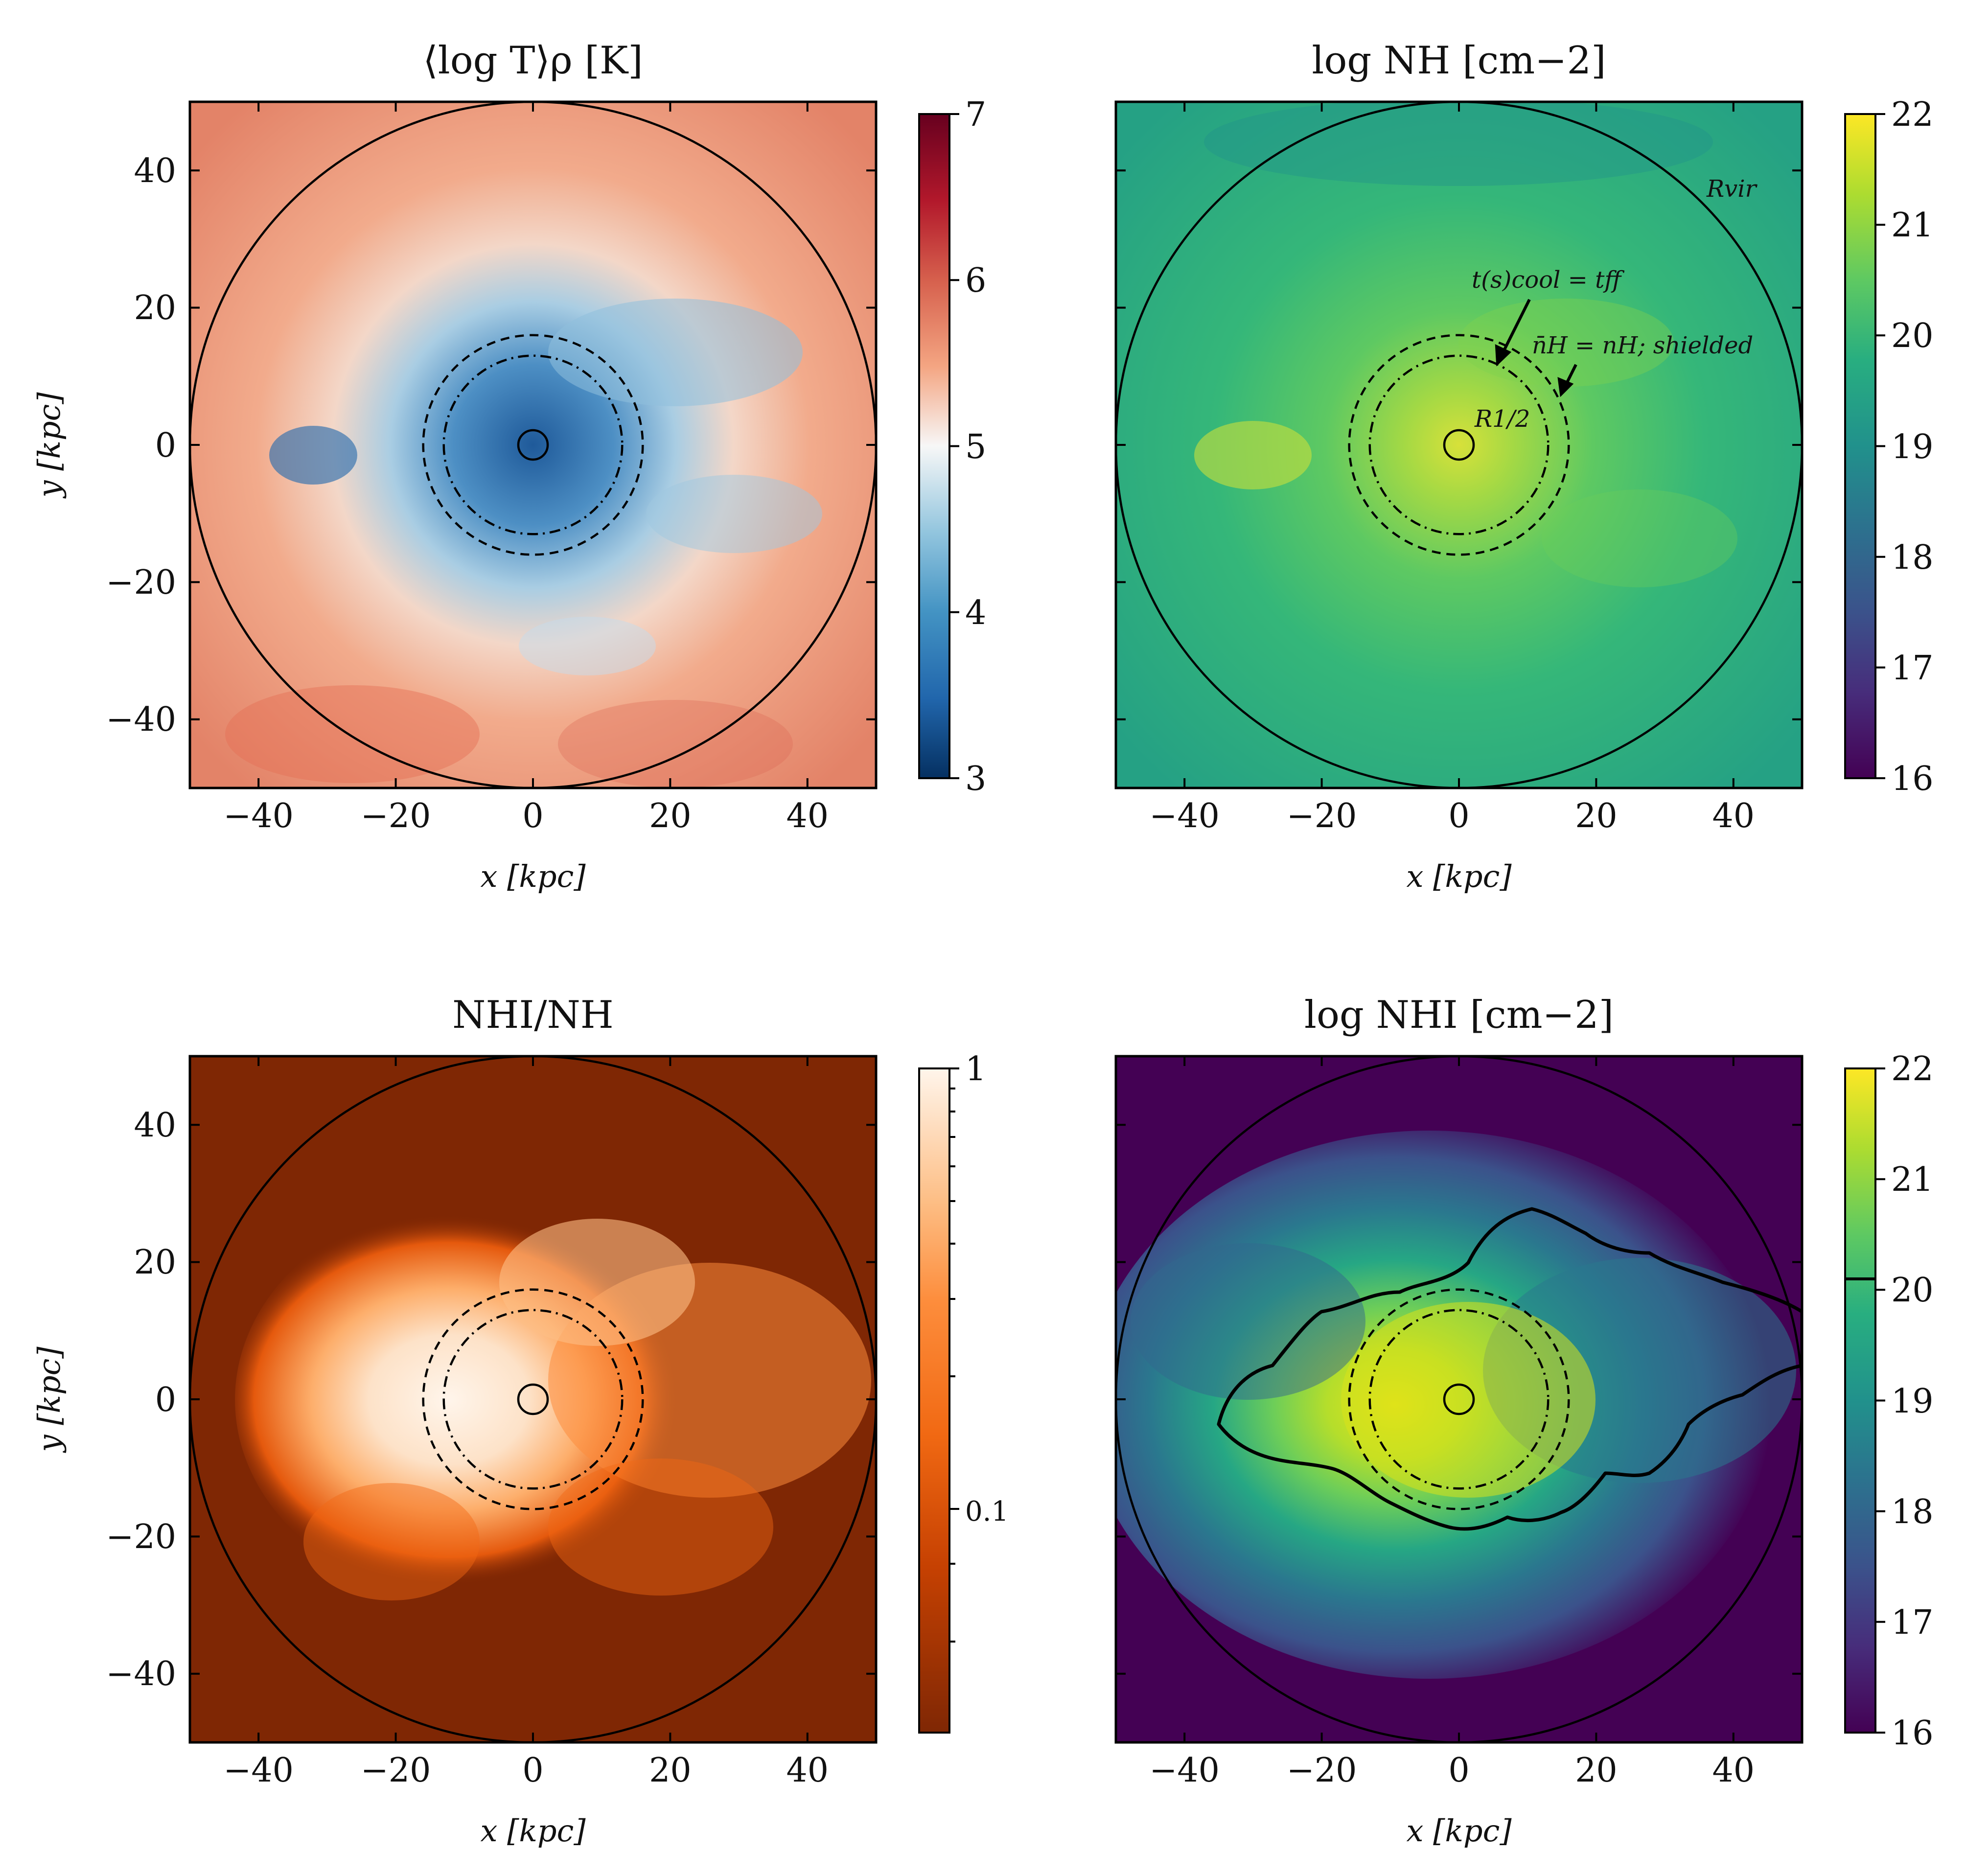 This screenshot has height=1876, width=1966. Describe the element at coordinates (952, 446) in the screenshot. I see `colorbar-temperature: 3 4 5 6 7` at that location.